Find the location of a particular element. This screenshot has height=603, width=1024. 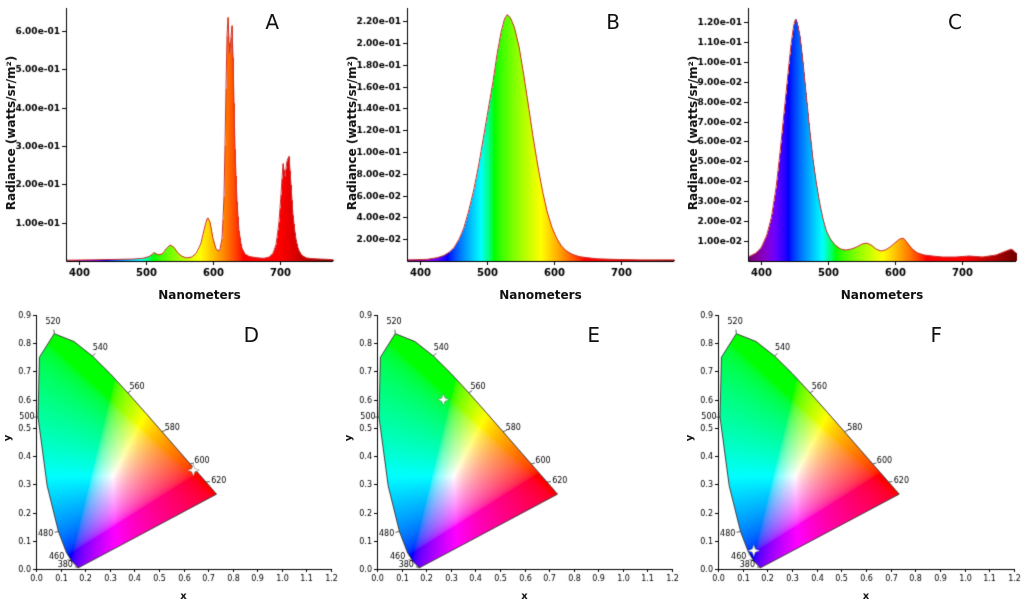

panel-letter-c: C is located at coordinates (955, 22).